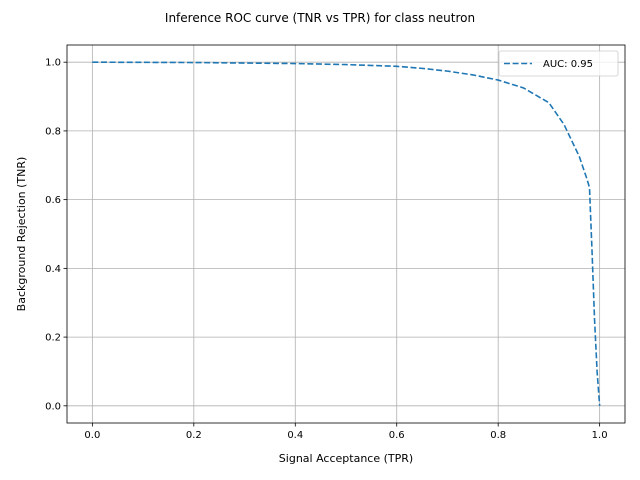 The width and height of the screenshot is (640, 480). What do you see at coordinates (600, 435) in the screenshot?
I see `x-tick-label: 1.0` at bounding box center [600, 435].